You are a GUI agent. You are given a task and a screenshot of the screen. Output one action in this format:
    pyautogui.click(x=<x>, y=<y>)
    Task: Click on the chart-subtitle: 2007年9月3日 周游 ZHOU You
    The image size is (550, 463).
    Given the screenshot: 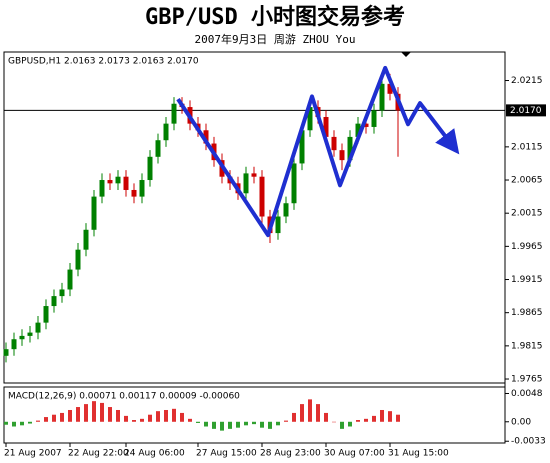 What is the action you would take?
    pyautogui.click(x=275, y=39)
    